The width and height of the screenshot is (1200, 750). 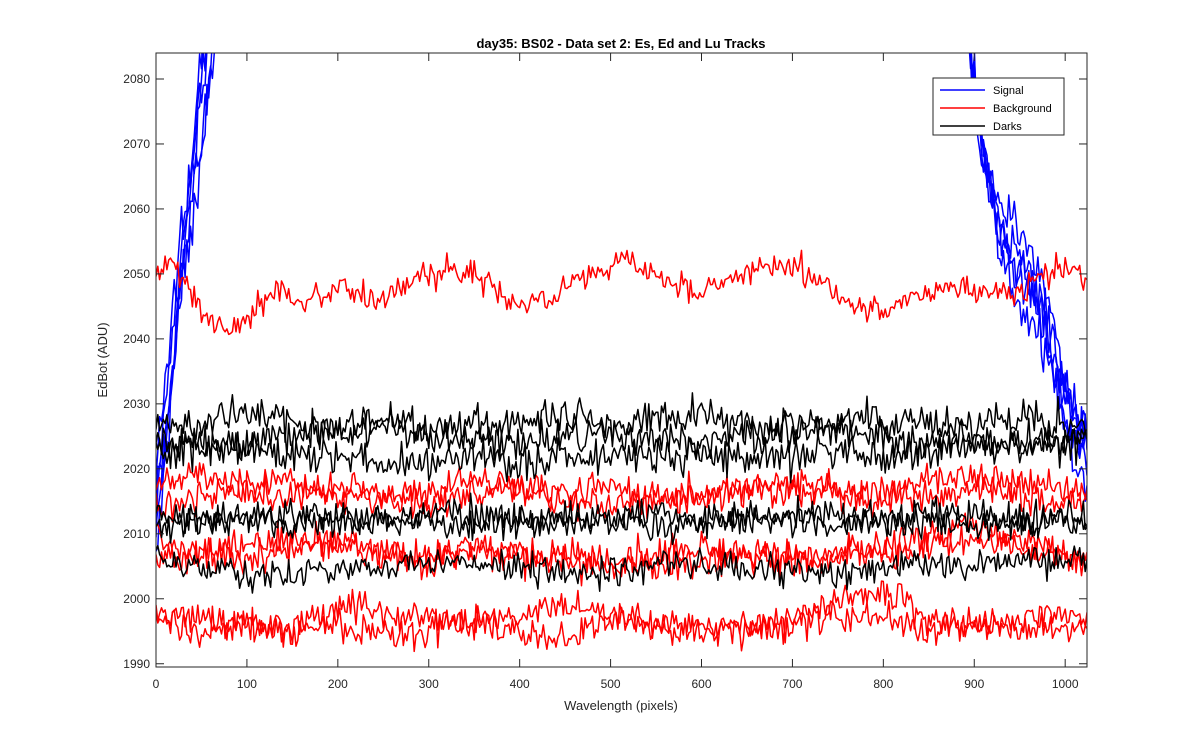 What do you see at coordinates (136, 274) in the screenshot?
I see `y-tick-label: 2050` at bounding box center [136, 274].